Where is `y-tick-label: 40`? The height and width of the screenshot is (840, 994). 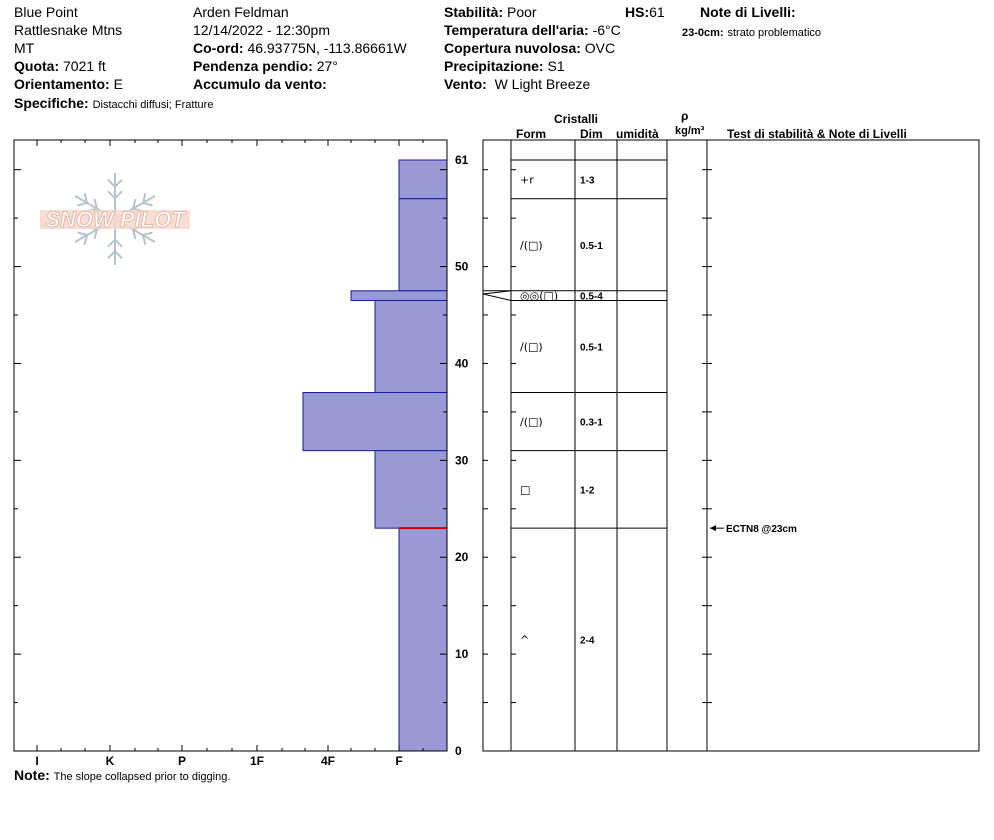 y-tick-label: 40 is located at coordinates (462, 363).